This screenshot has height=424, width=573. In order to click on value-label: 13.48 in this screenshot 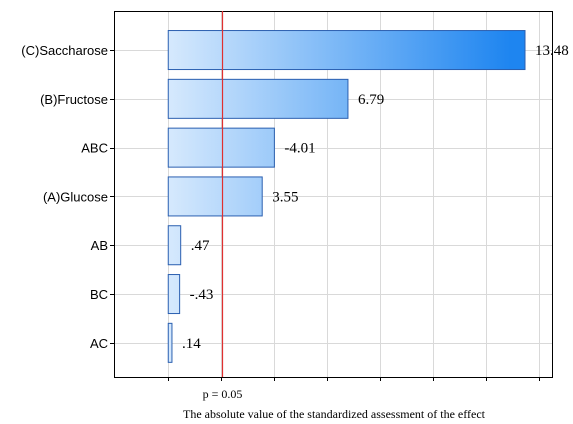, I will do `click(552, 51)`.